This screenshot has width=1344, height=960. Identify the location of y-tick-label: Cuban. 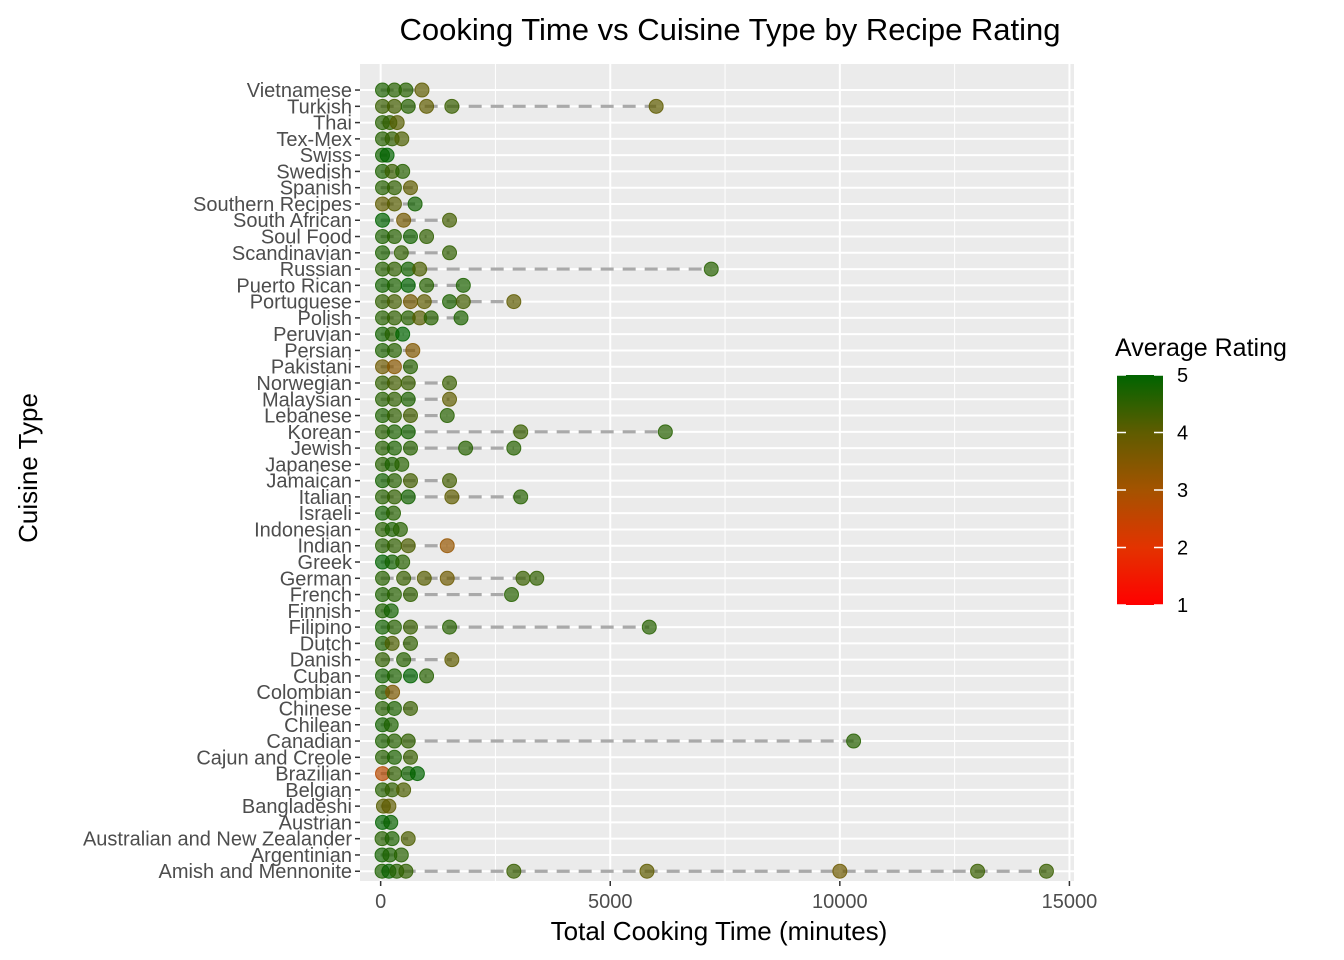
(322, 677).